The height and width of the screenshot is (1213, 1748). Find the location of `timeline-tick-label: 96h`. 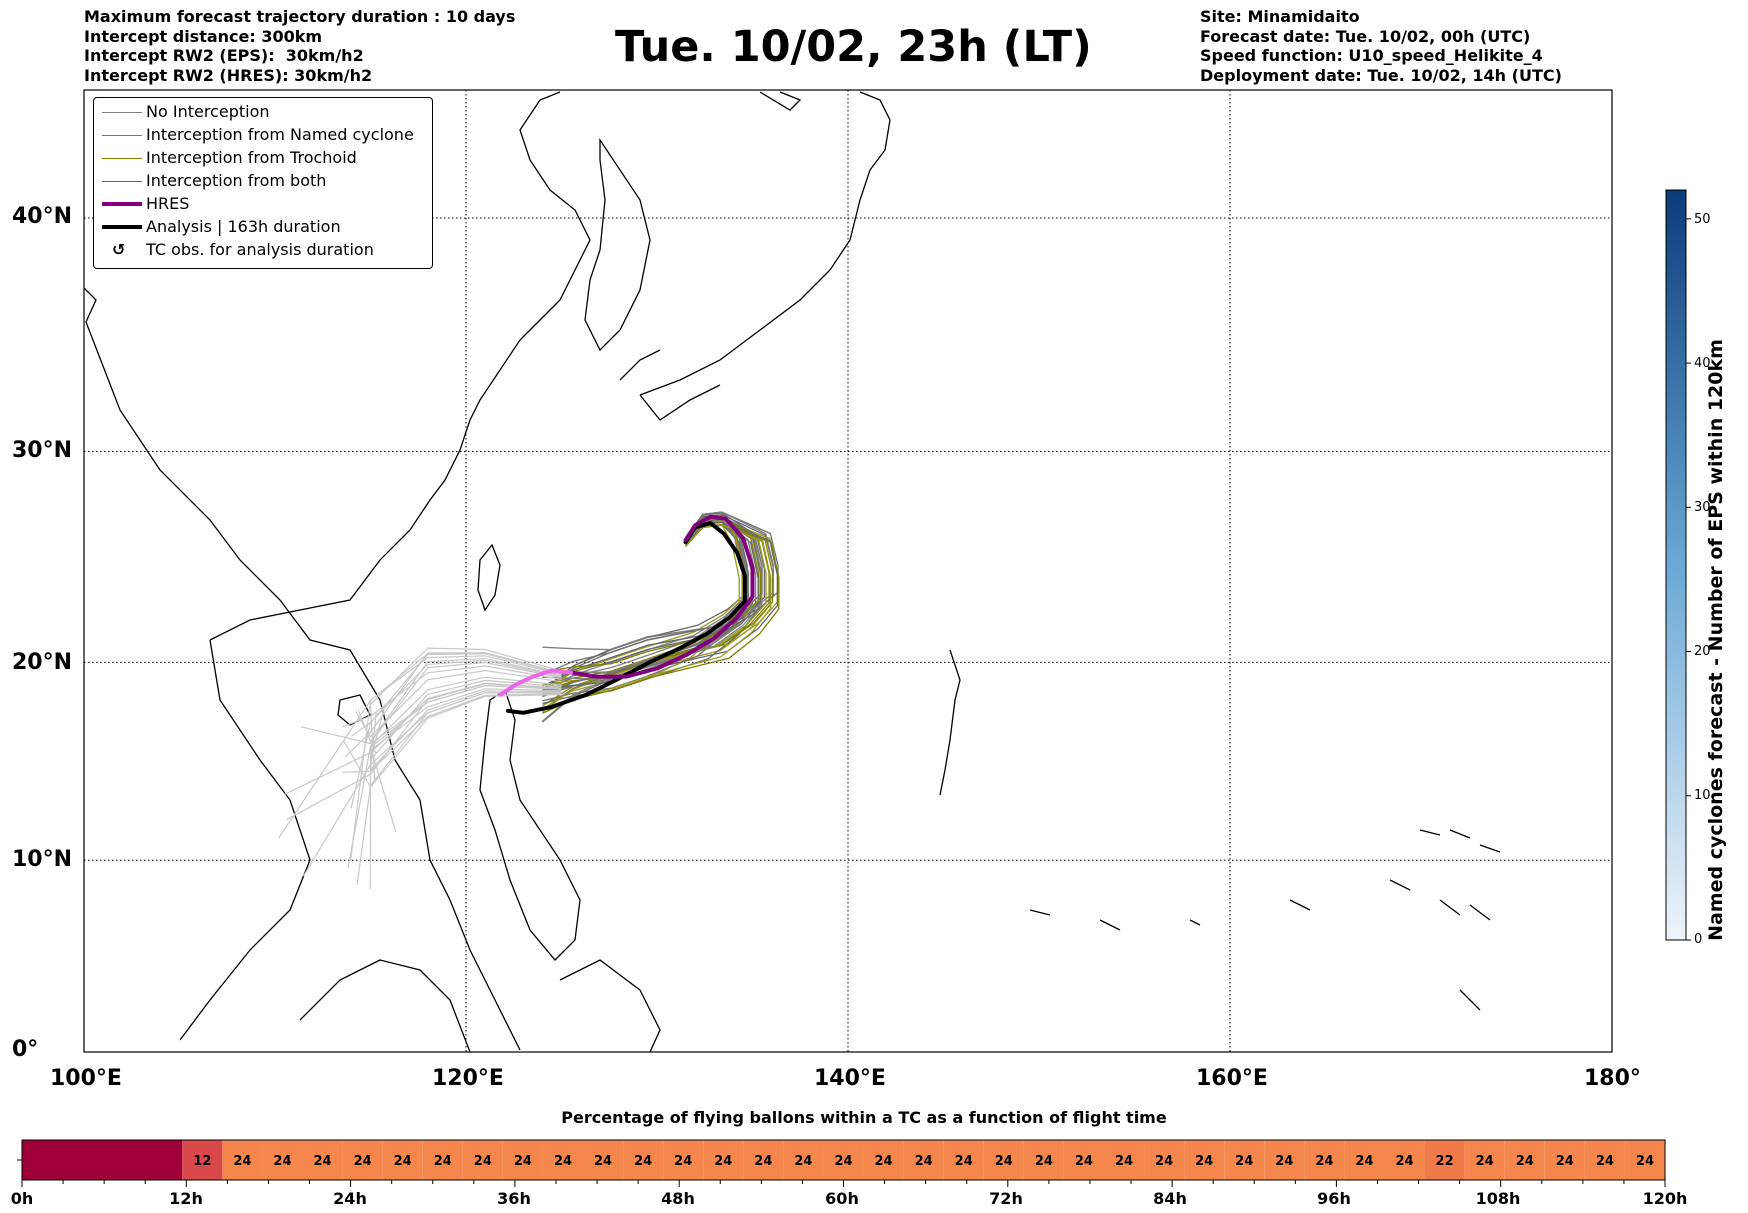

timeline-tick-label: 96h is located at coordinates (1334, 1198).